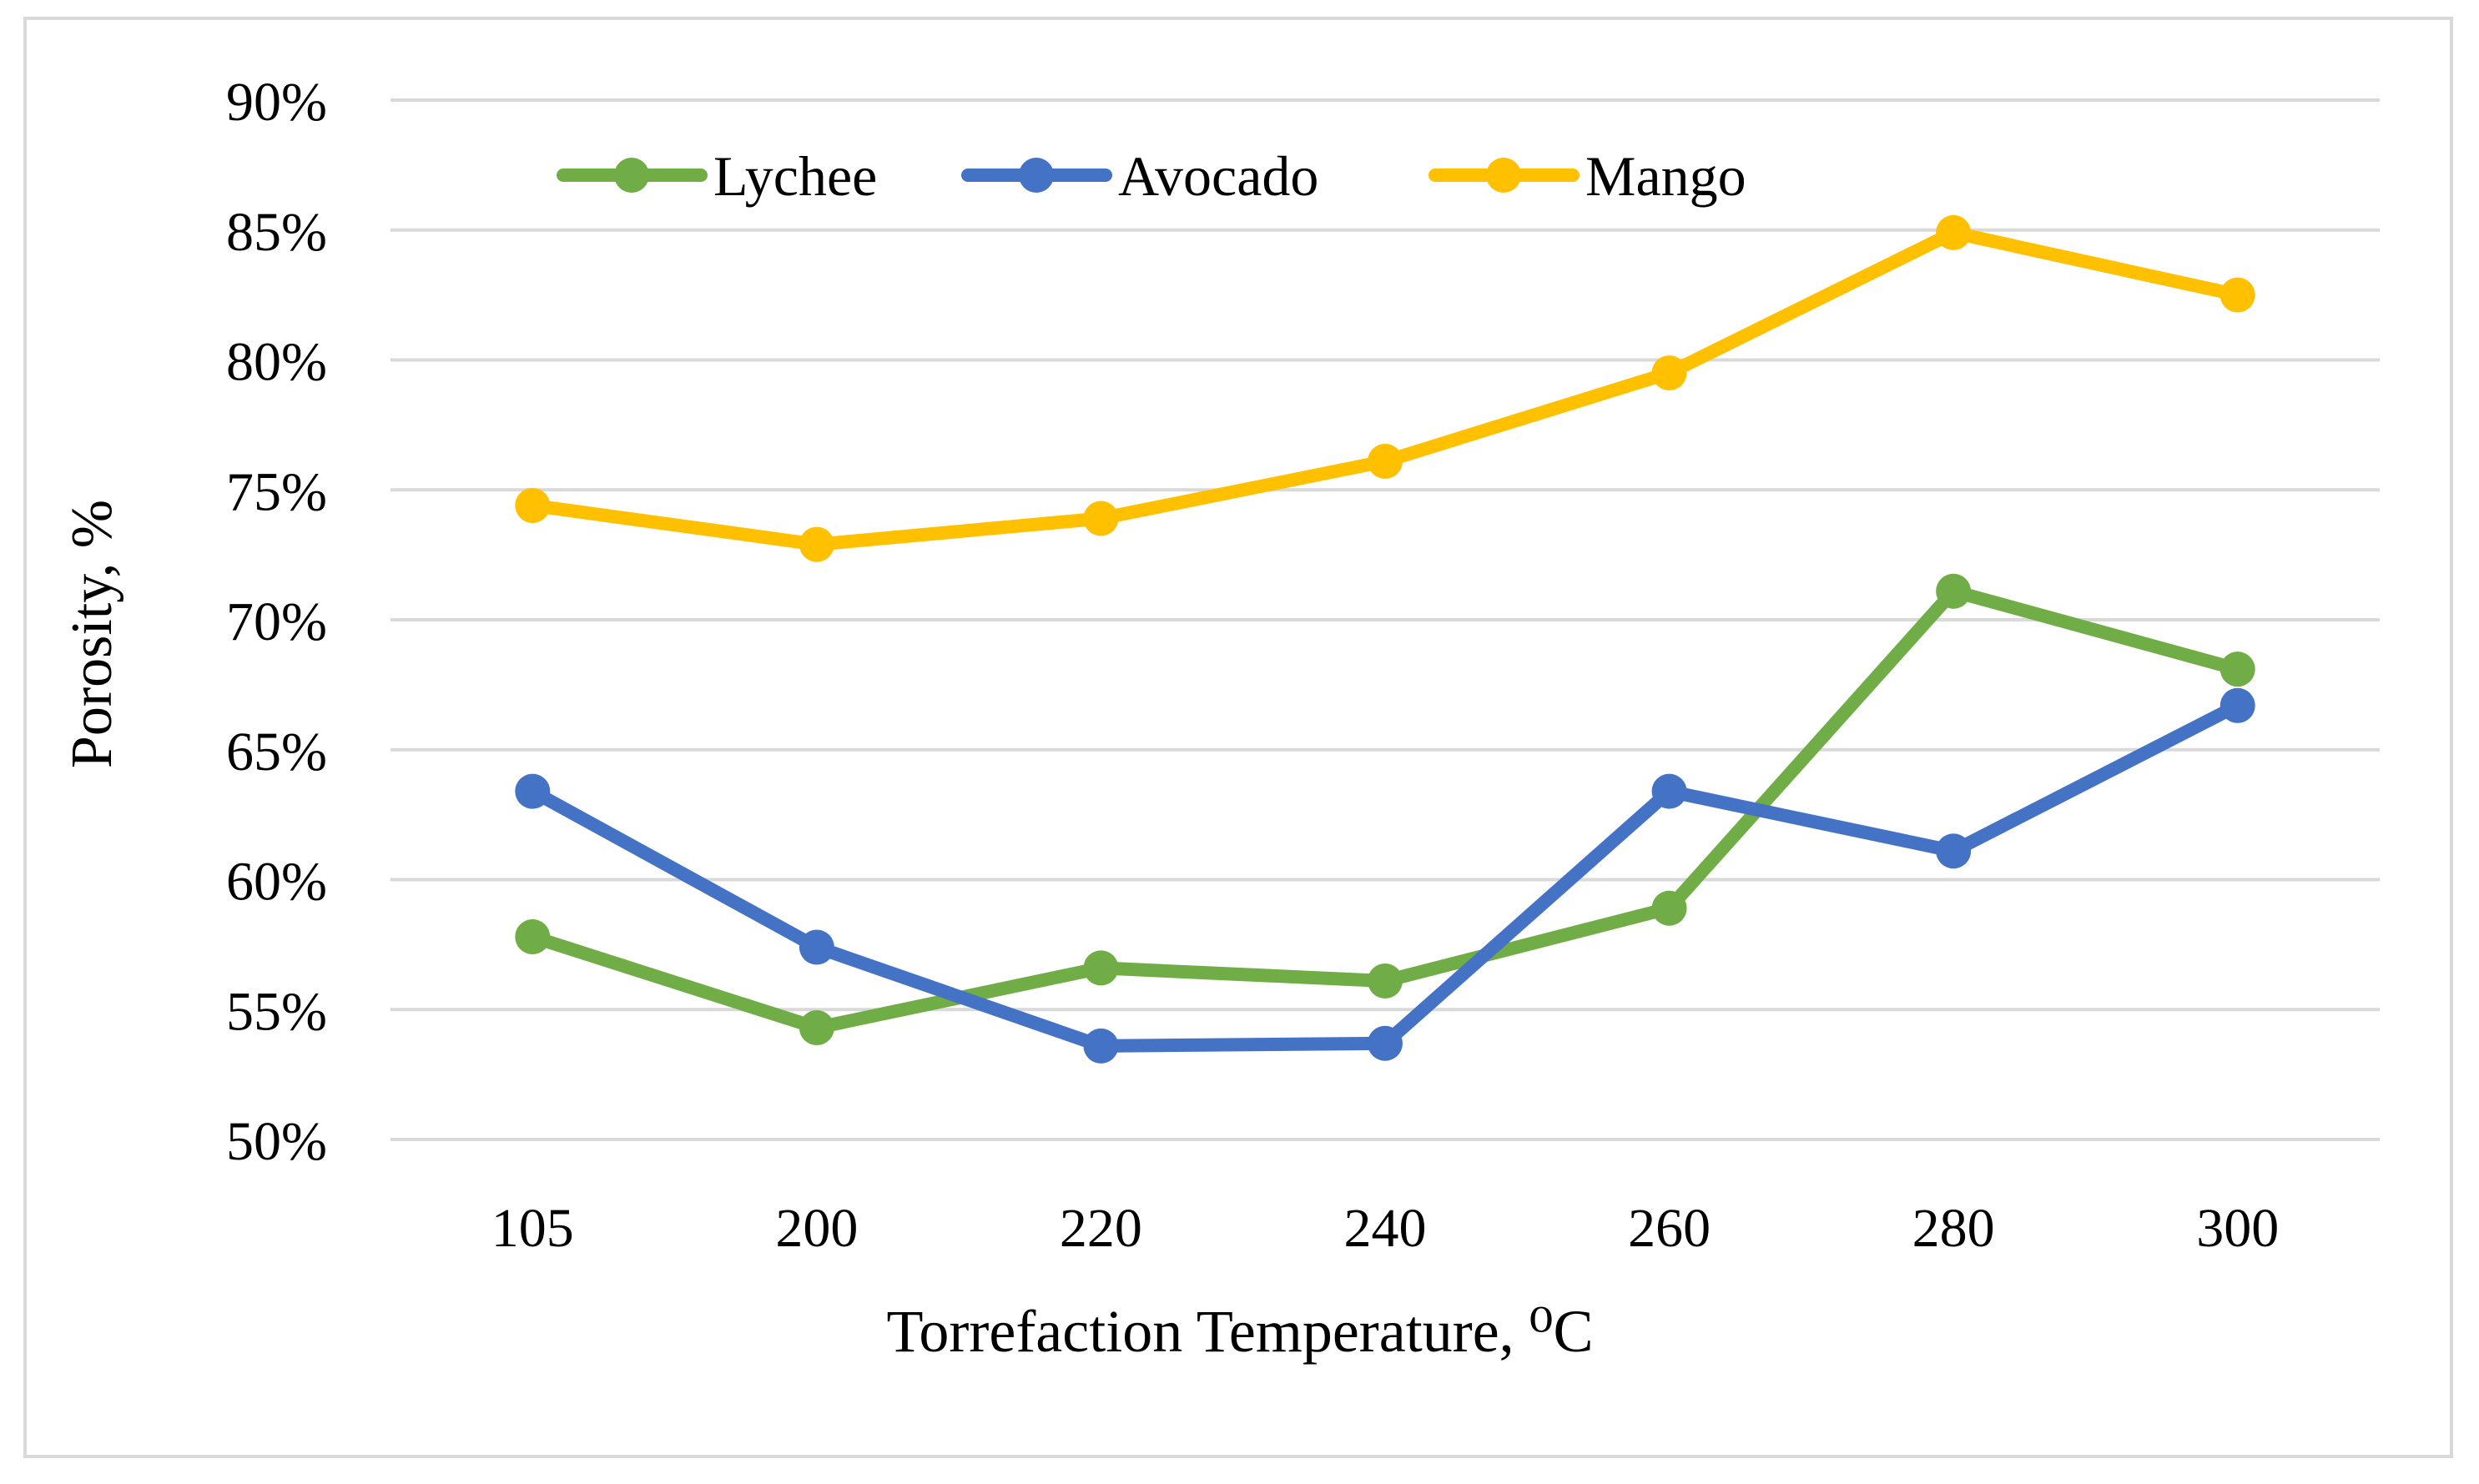  I want to click on legend-entry-mango: Mango, so click(1587, 176).